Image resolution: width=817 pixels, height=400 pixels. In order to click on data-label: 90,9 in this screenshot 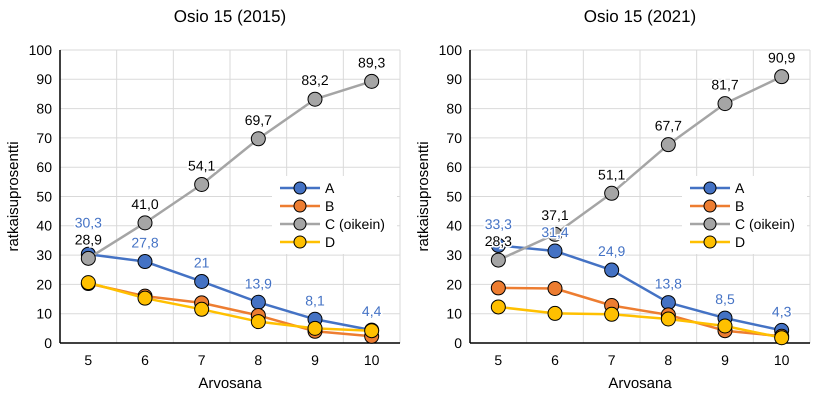, I will do `click(782, 58)`.